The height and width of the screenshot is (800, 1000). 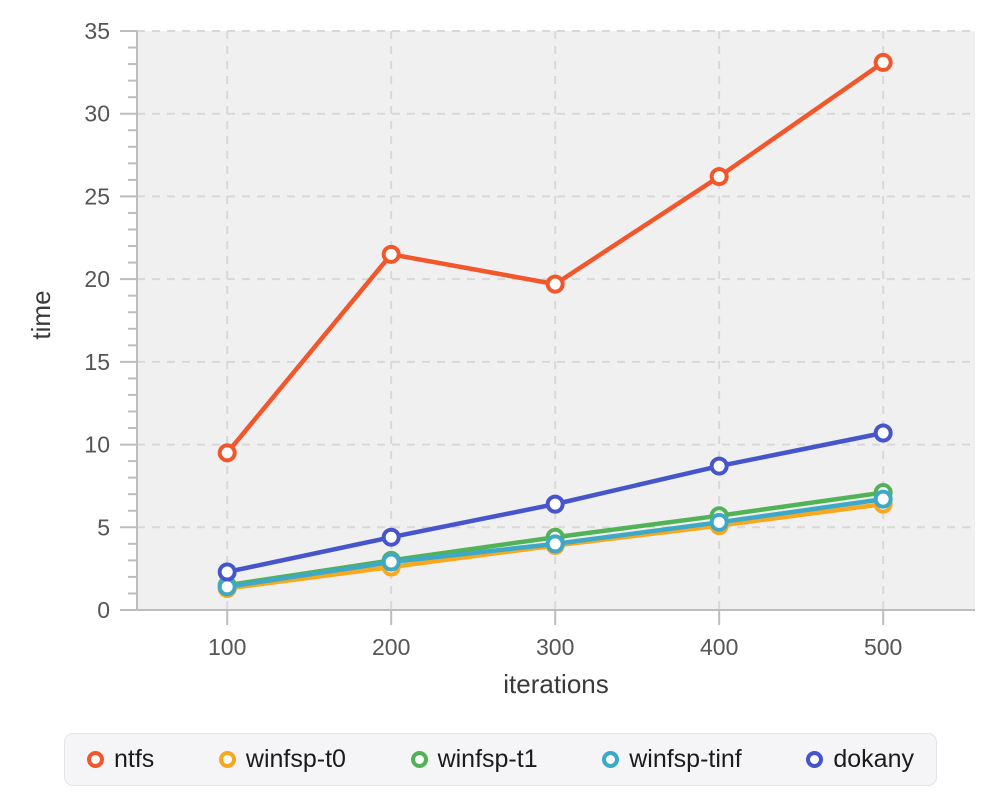 I want to click on x-tick-label: 200, so click(x=391, y=647).